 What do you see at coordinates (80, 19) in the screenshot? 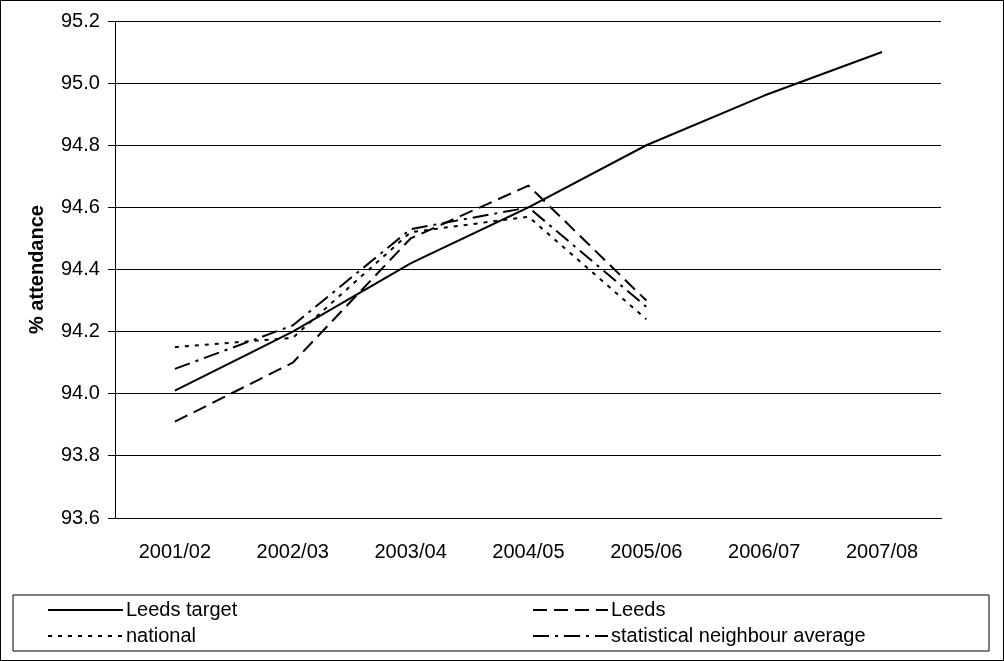
I see `y-tick-label: 95.2` at bounding box center [80, 19].